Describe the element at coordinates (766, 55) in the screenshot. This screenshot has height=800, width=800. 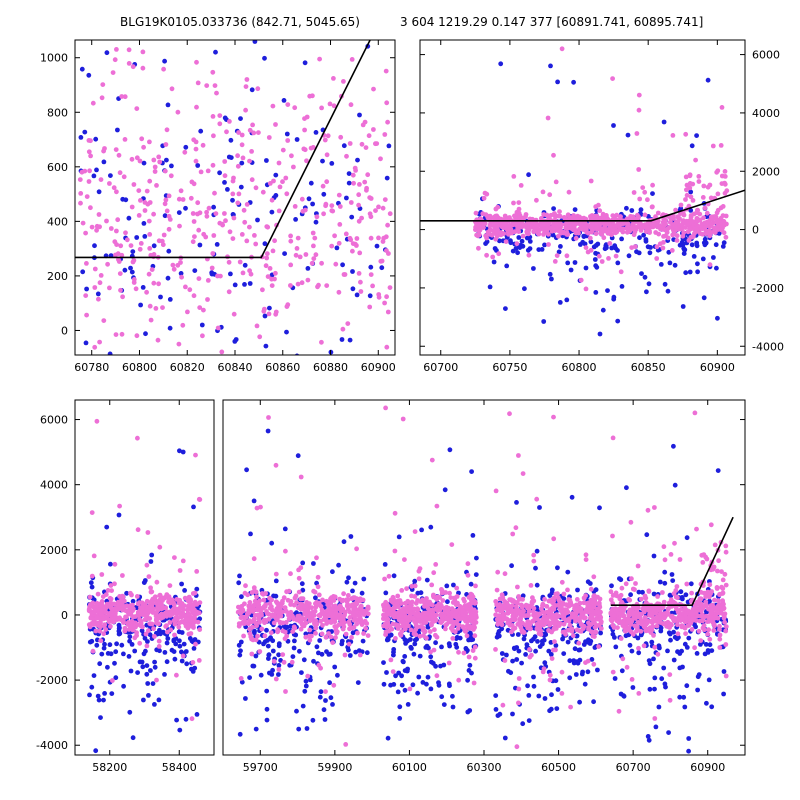
I see `svg-text: 6000` at that location.